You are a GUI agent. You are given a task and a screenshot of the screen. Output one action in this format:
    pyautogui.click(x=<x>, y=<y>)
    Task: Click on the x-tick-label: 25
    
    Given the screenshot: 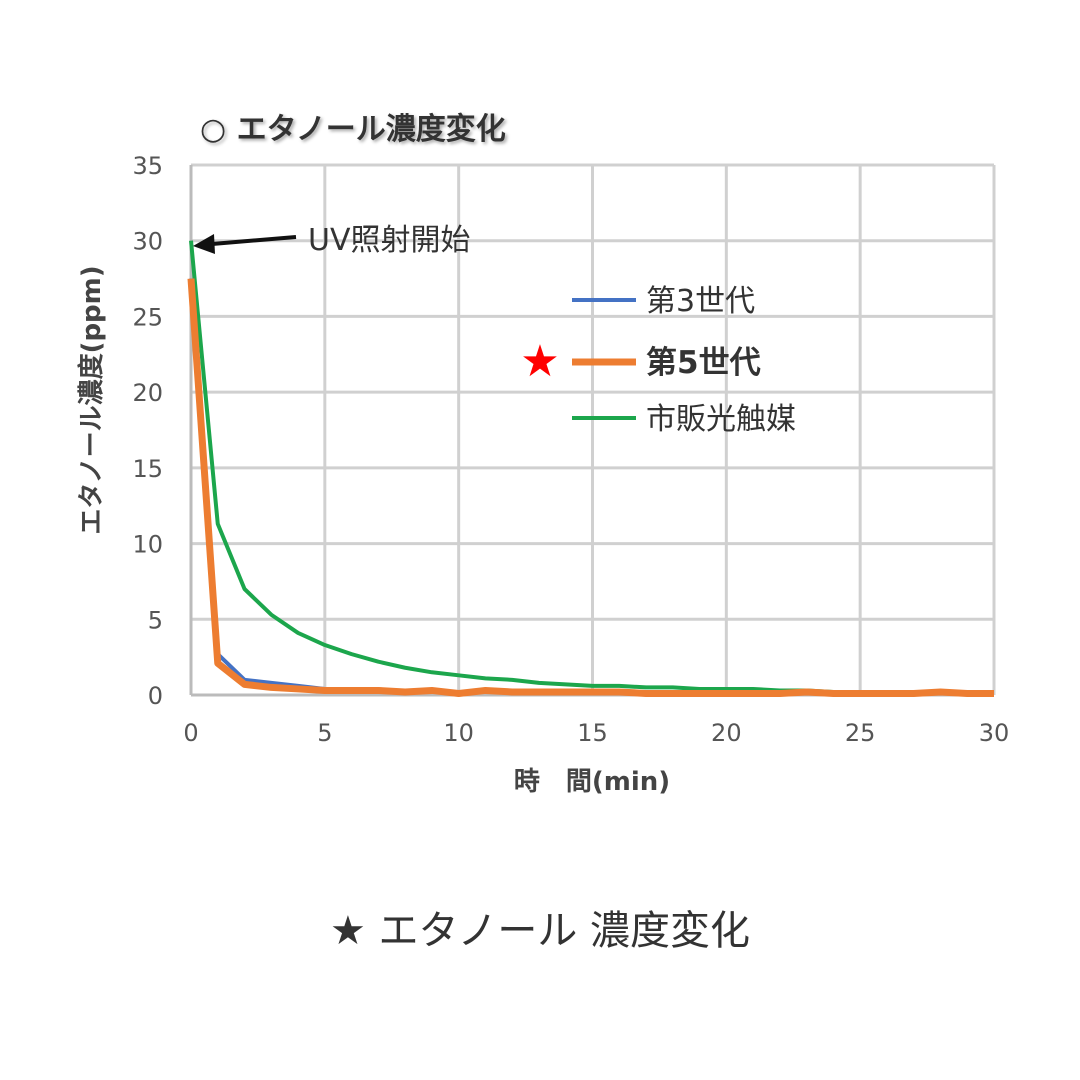 What is the action you would take?
    pyautogui.click(x=860, y=733)
    